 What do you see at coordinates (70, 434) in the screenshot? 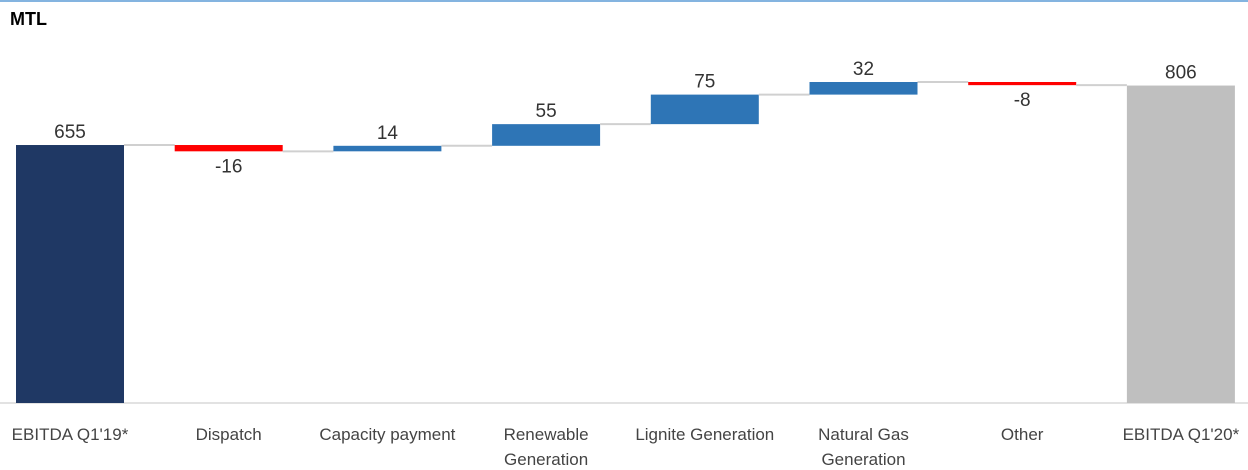
I see `x-tick-label: EBITDA Q1'19*` at bounding box center [70, 434].